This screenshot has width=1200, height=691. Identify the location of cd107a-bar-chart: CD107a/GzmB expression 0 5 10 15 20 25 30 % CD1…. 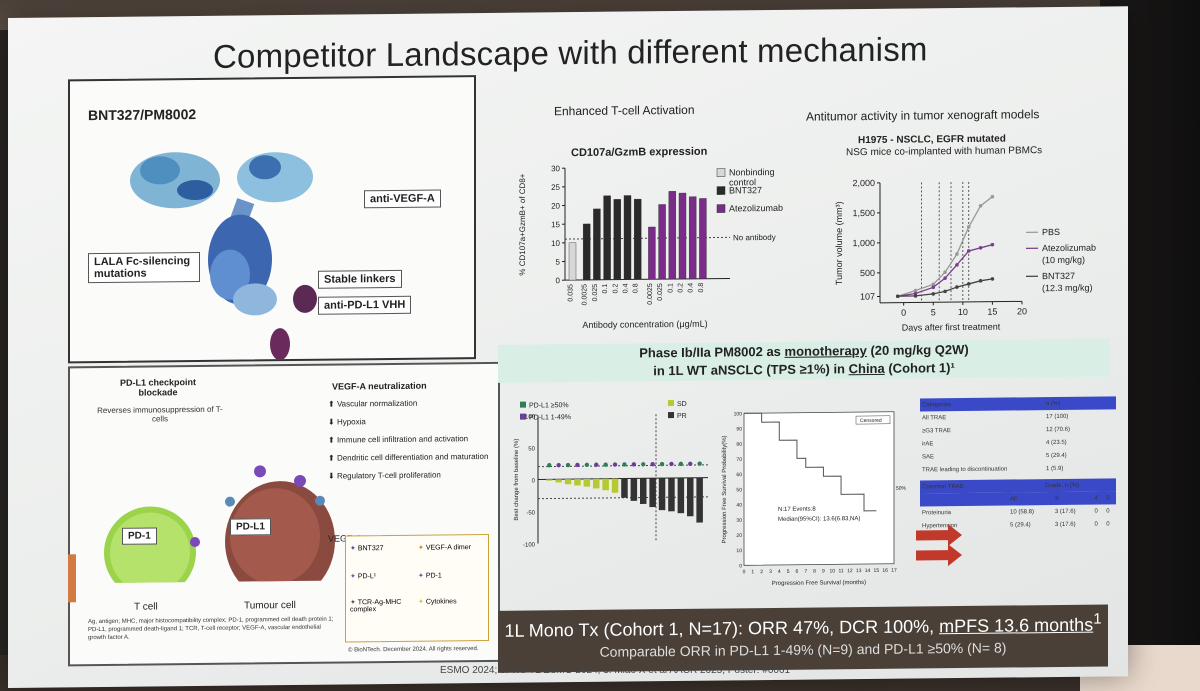
(650, 238).